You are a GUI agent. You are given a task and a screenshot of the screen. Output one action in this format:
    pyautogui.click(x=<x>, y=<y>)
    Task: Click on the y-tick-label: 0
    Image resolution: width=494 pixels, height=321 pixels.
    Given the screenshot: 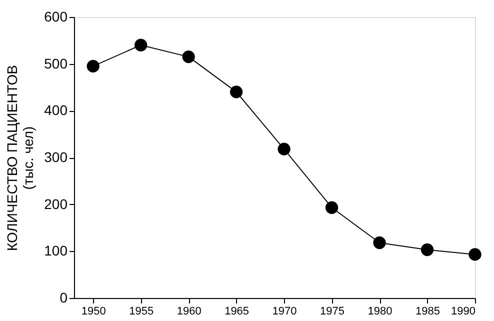 What is the action you would take?
    pyautogui.click(x=64, y=298)
    